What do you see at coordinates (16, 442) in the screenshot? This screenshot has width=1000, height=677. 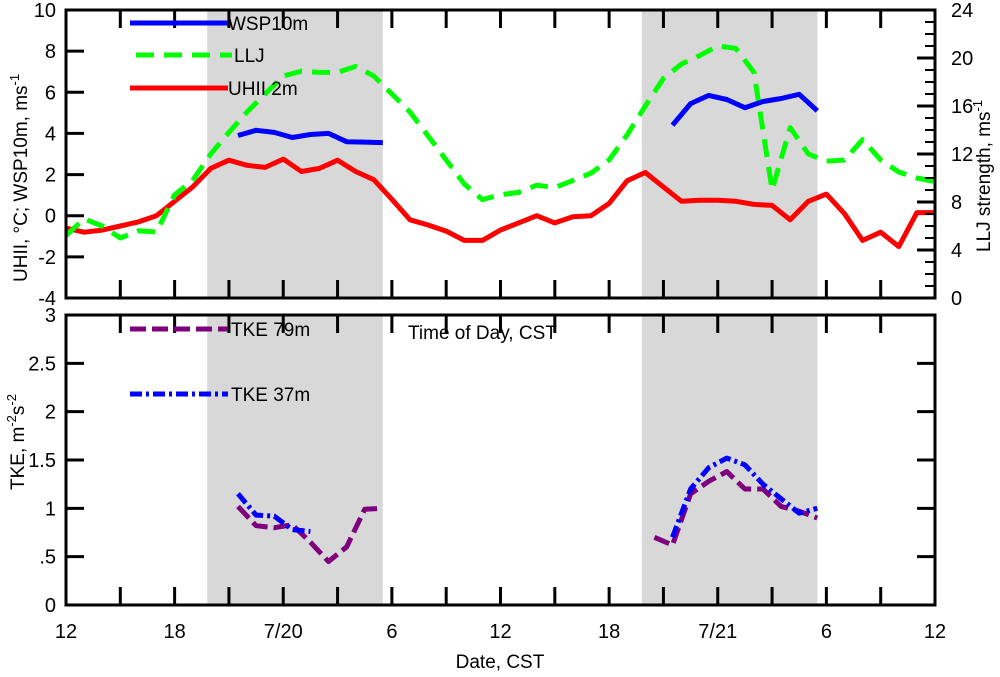 I see `bottom-axis-title: TKE, m-2s-2` at bounding box center [16, 442].